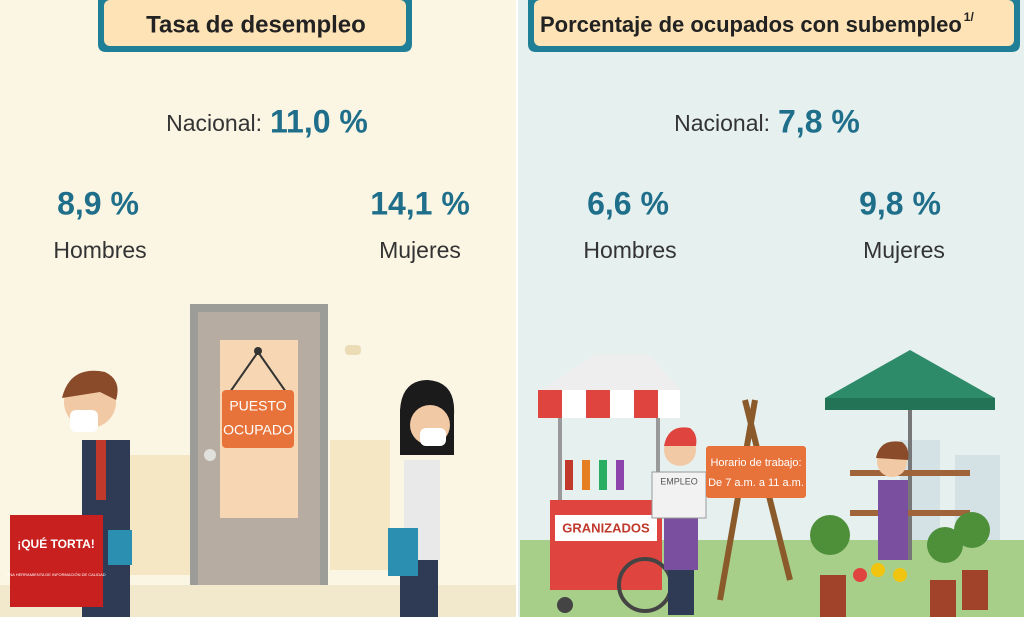 This screenshot has height=617, width=1024. What do you see at coordinates (900, 203) in the screenshot?
I see `women-value: 9,8 %` at bounding box center [900, 203].